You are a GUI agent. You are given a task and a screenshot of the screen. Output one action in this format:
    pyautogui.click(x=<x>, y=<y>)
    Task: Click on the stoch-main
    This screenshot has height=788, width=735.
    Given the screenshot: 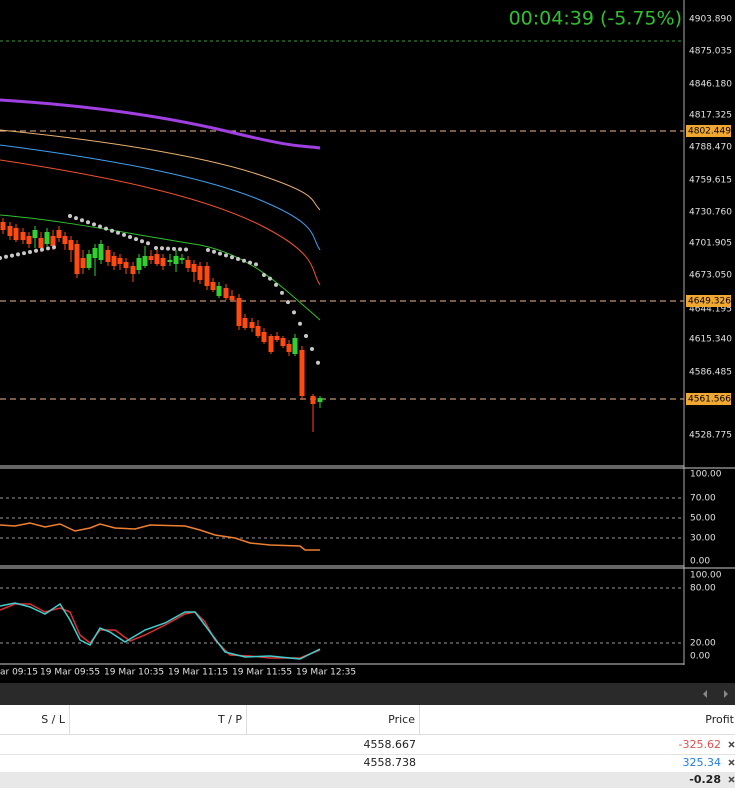 What is the action you would take?
    pyautogui.click(x=160, y=631)
    